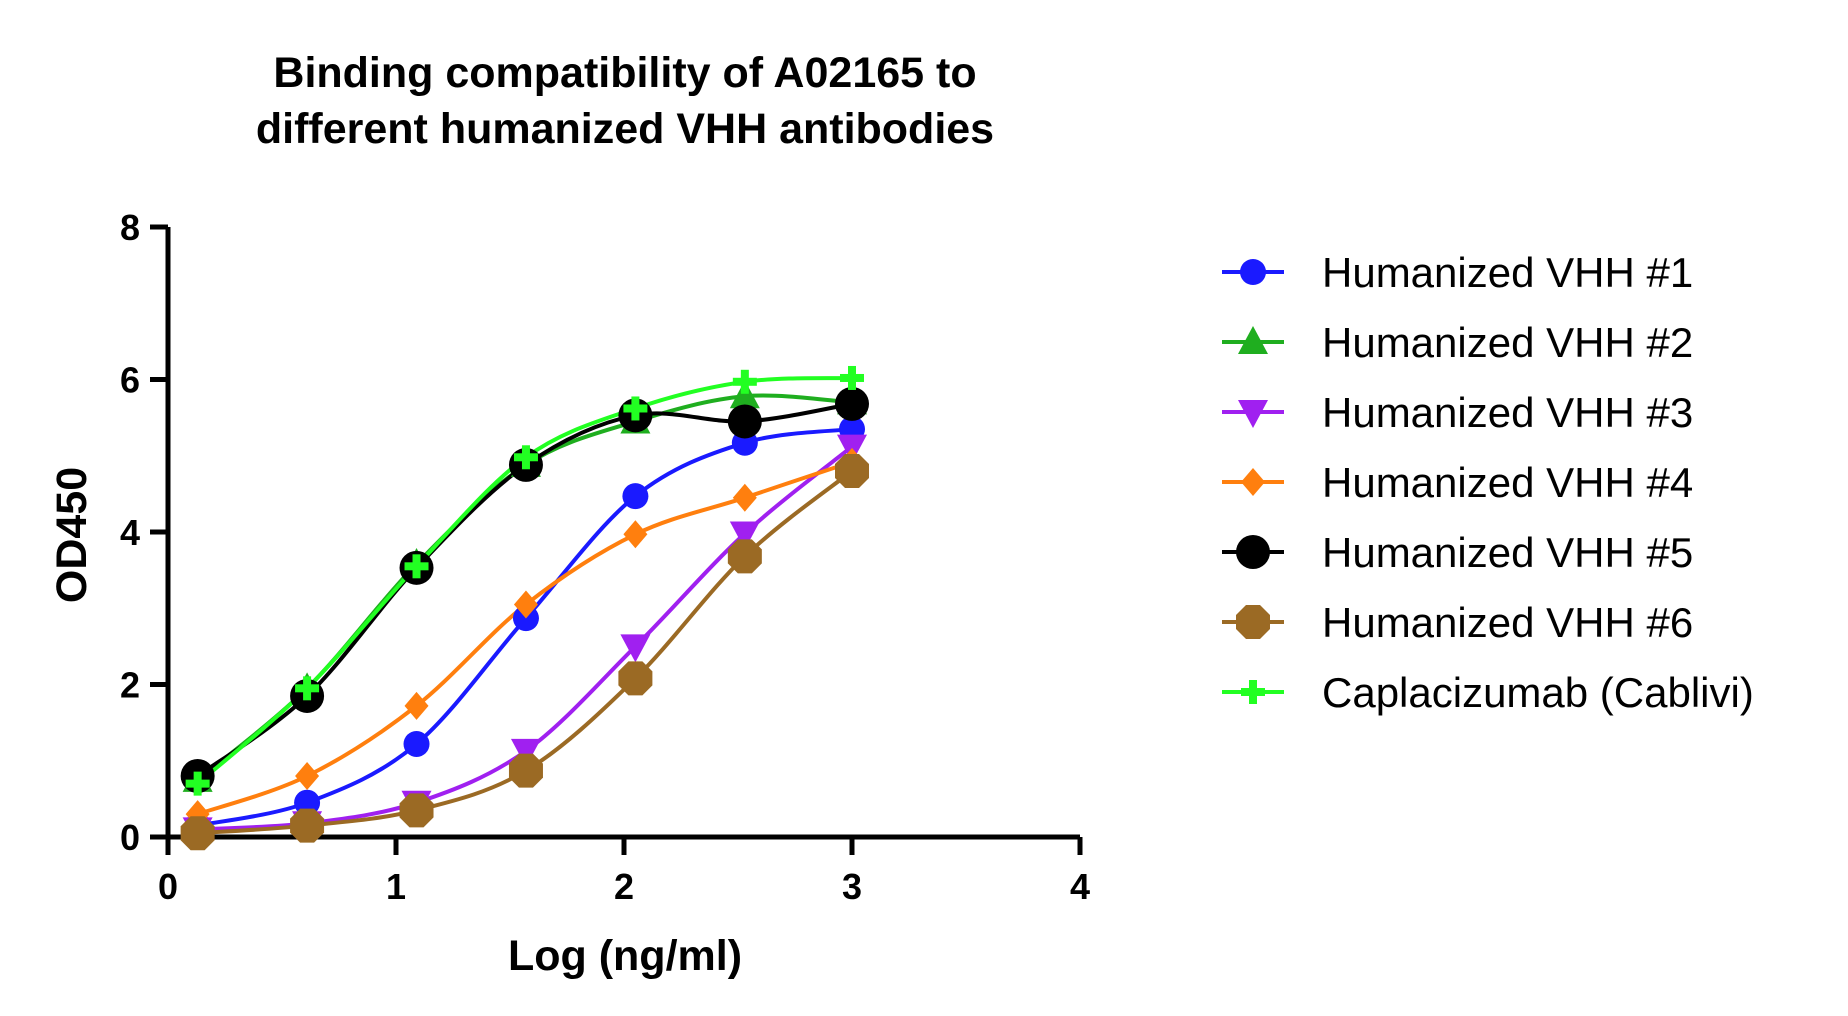 This screenshot has width=1848, height=1016. Describe the element at coordinates (130, 532) in the screenshot. I see `y-tick-label: 4` at that location.